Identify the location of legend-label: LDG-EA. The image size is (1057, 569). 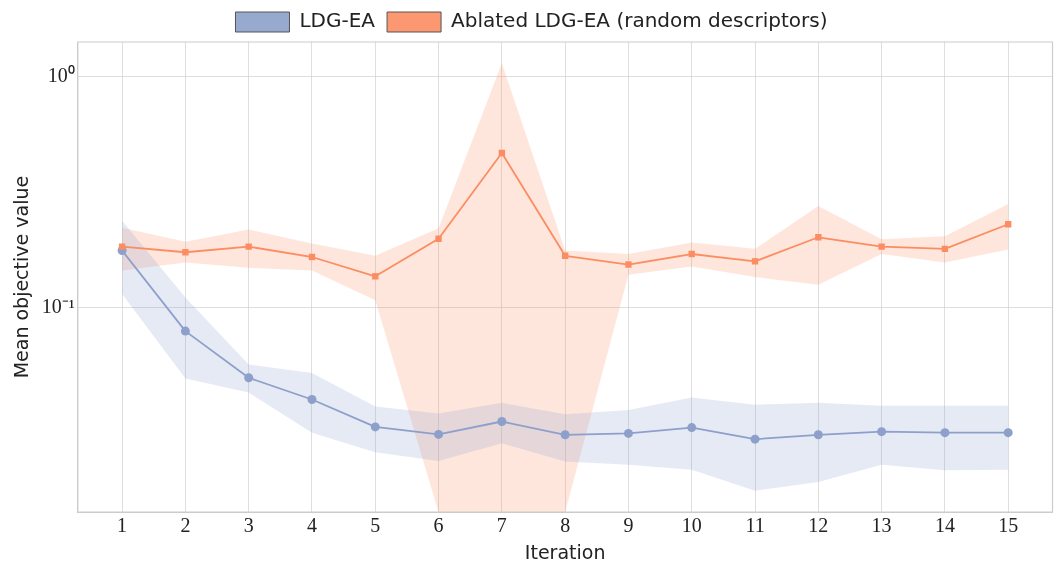
(337, 20).